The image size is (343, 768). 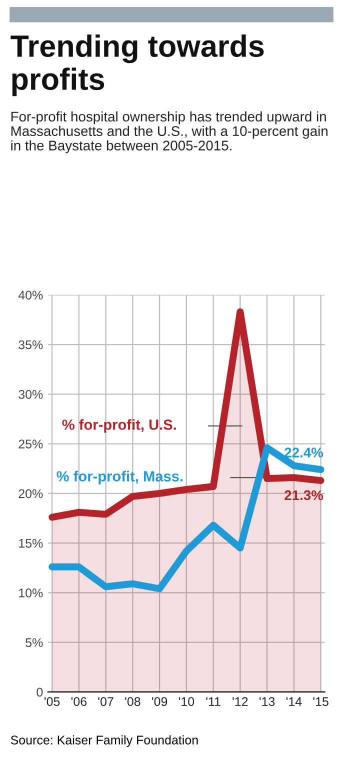 I want to click on x-tick-label: '09, so click(x=160, y=701).